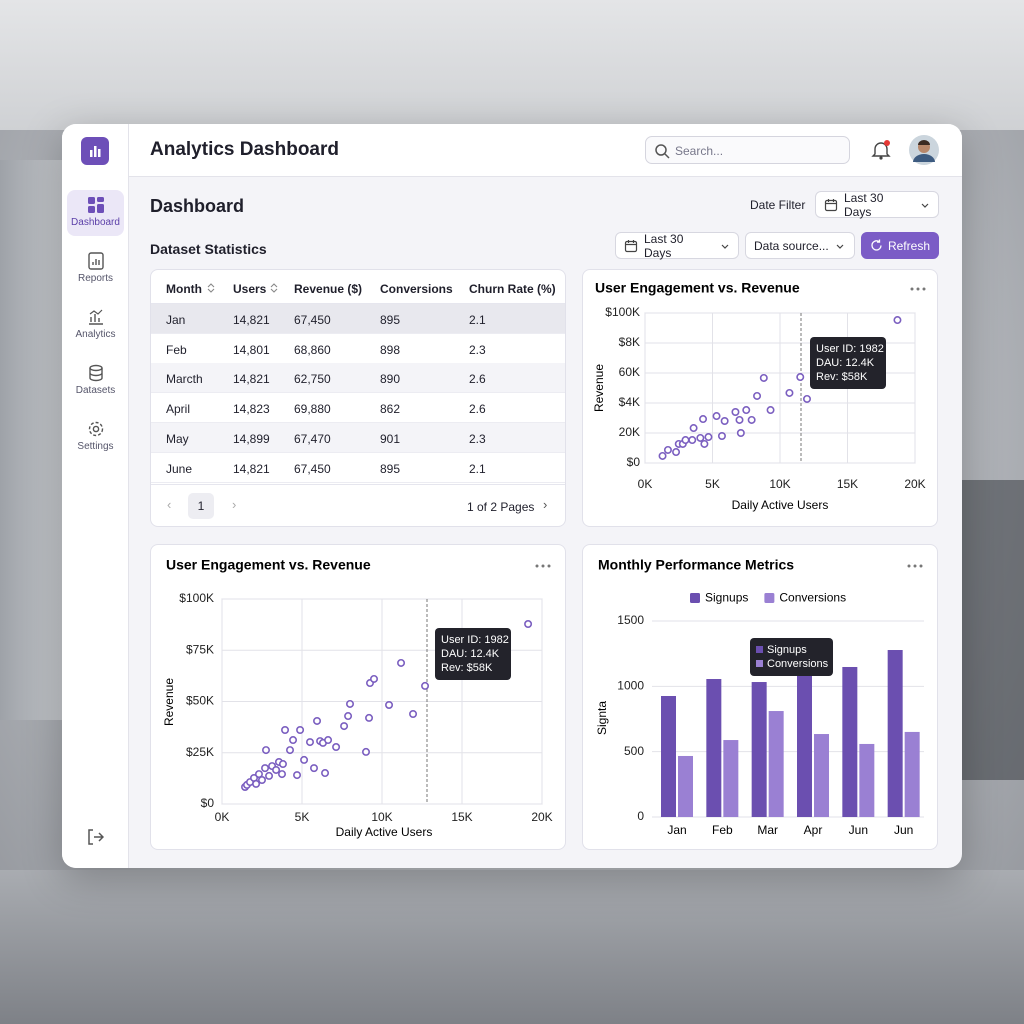  I want to click on page-summary: 1 of 2 Pages, so click(501, 507).